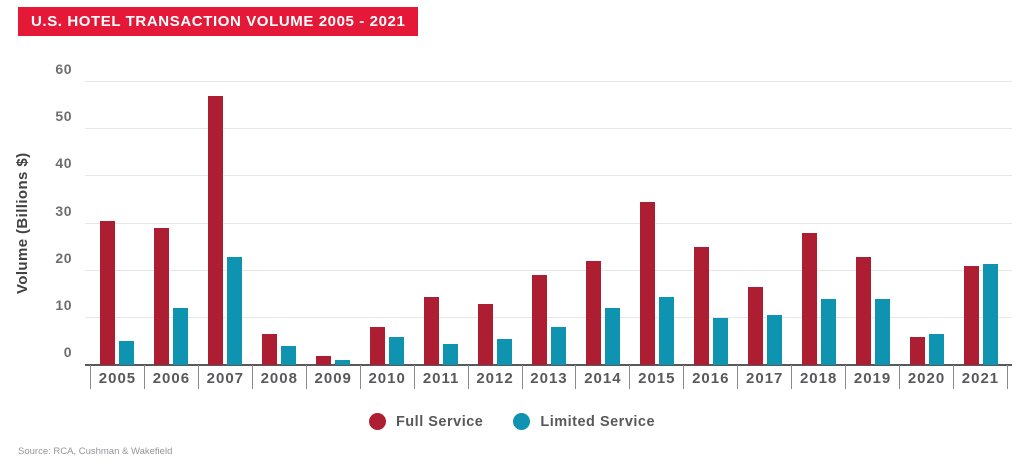 This screenshot has width=1024, height=466. What do you see at coordinates (755, 326) in the screenshot?
I see `bar-full-service-2017` at bounding box center [755, 326].